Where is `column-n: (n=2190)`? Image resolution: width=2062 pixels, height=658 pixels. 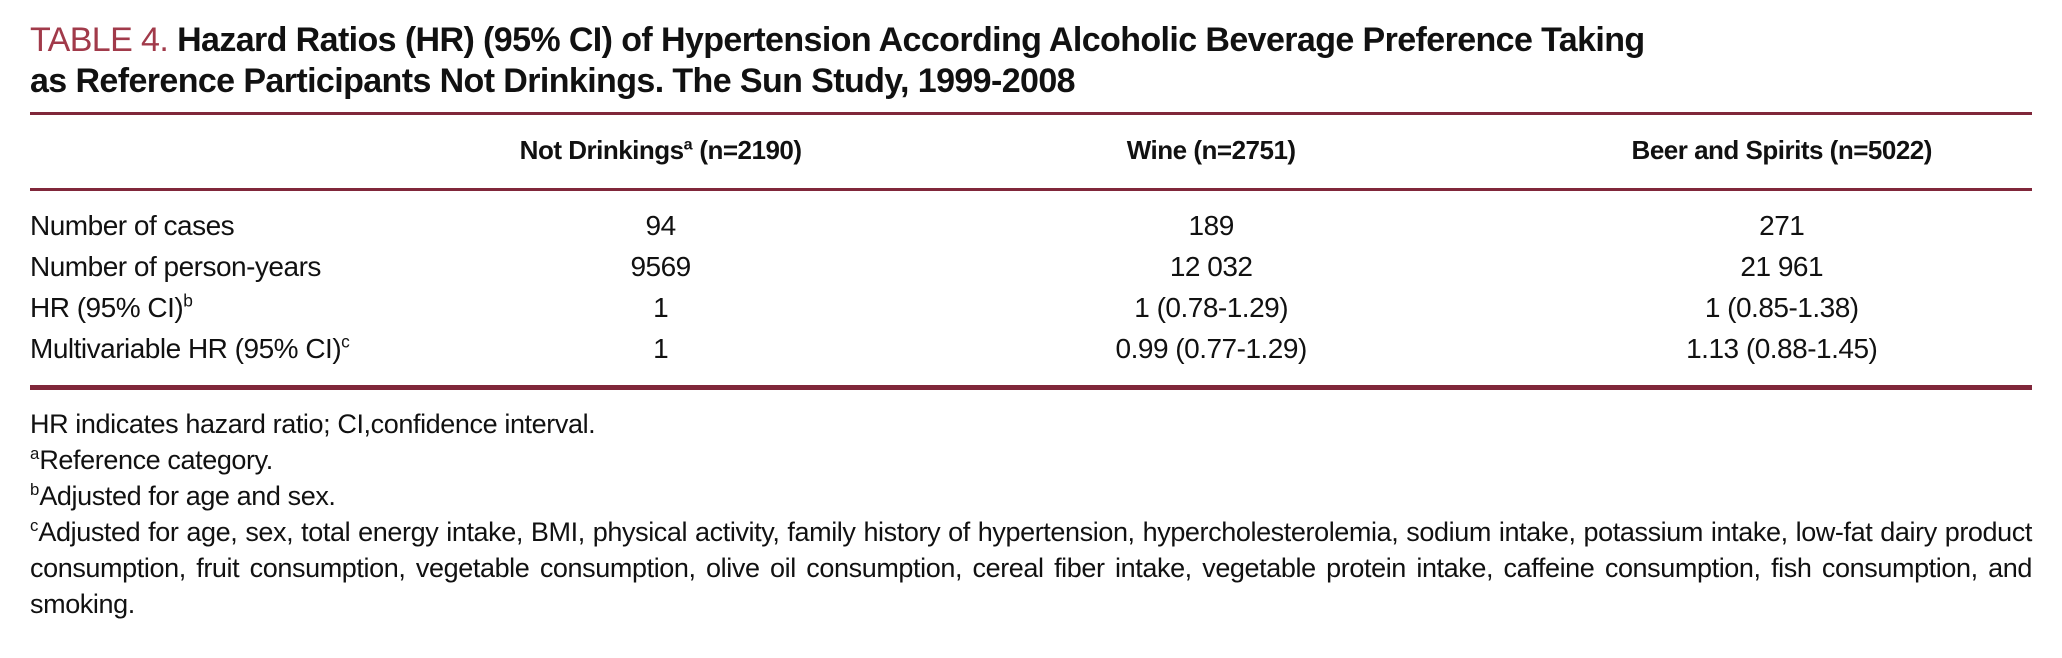 column-n: (n=2190) is located at coordinates (747, 150).